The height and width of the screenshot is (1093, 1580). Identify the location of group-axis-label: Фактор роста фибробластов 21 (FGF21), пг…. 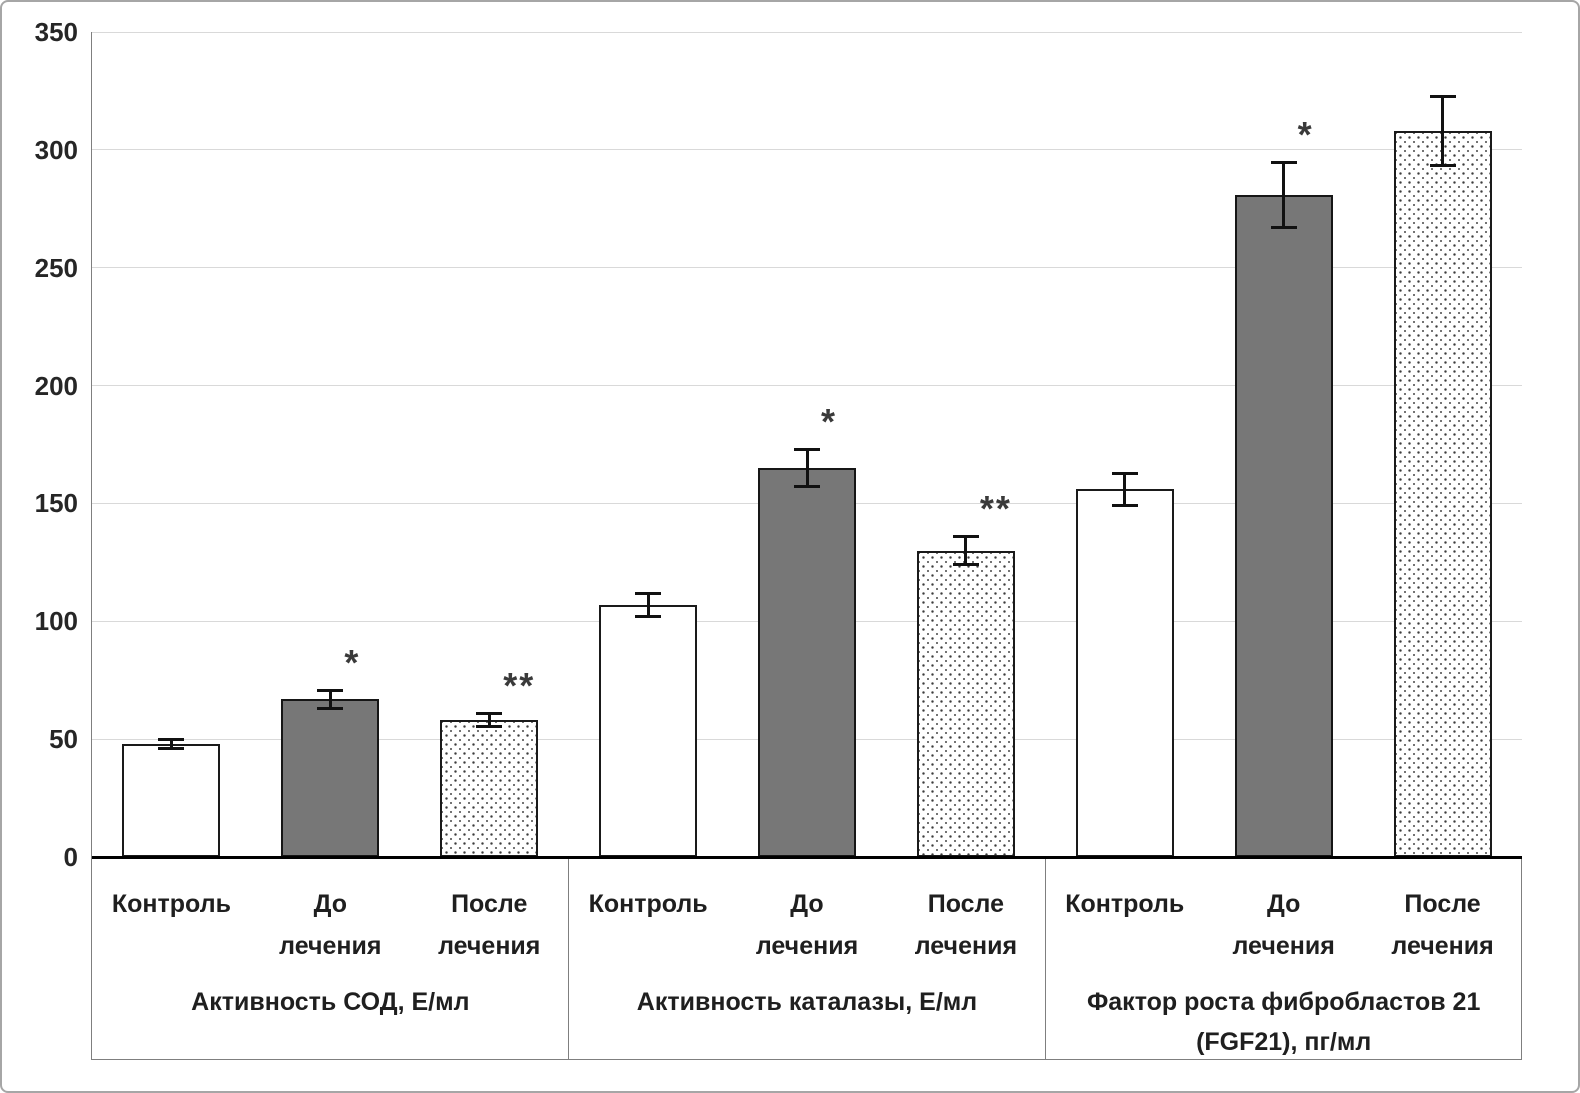
(1283, 1022).